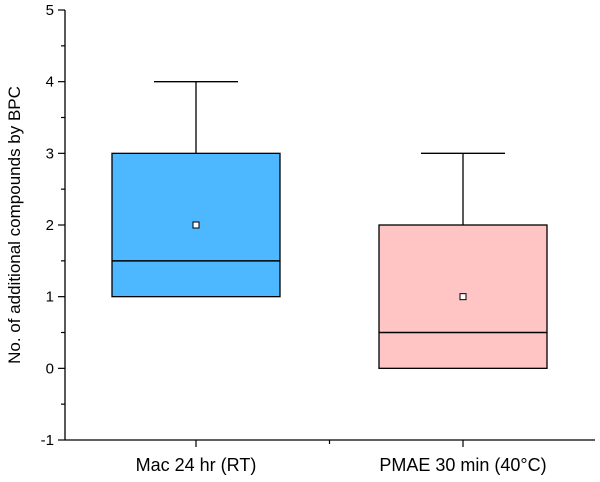 The height and width of the screenshot is (482, 600). I want to click on y-axis-title: No. of additional compounds by BPC, so click(14, 225).